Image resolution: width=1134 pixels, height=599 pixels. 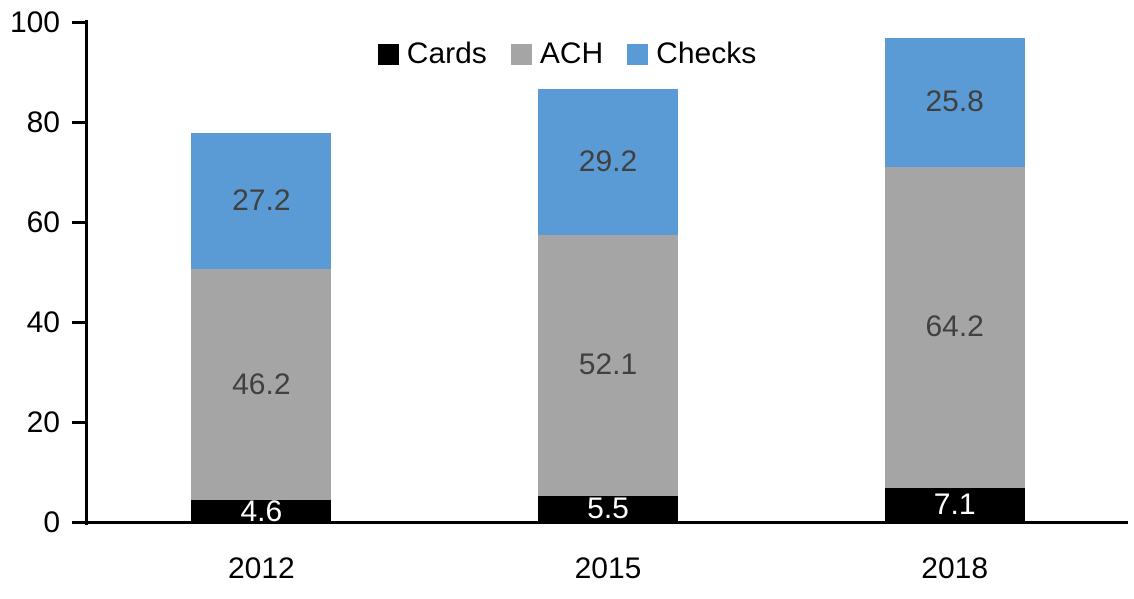 I want to click on bar-value-label: 46.2, so click(x=261, y=384).